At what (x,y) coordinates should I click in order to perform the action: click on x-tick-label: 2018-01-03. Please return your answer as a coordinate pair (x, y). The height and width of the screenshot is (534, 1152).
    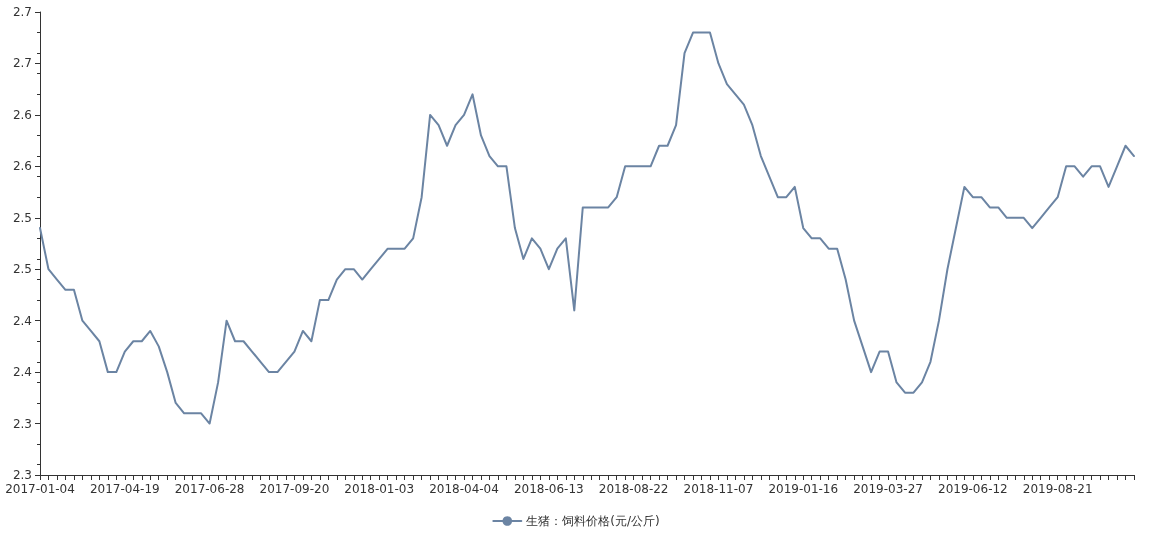
    Looking at the image, I should click on (379, 489).